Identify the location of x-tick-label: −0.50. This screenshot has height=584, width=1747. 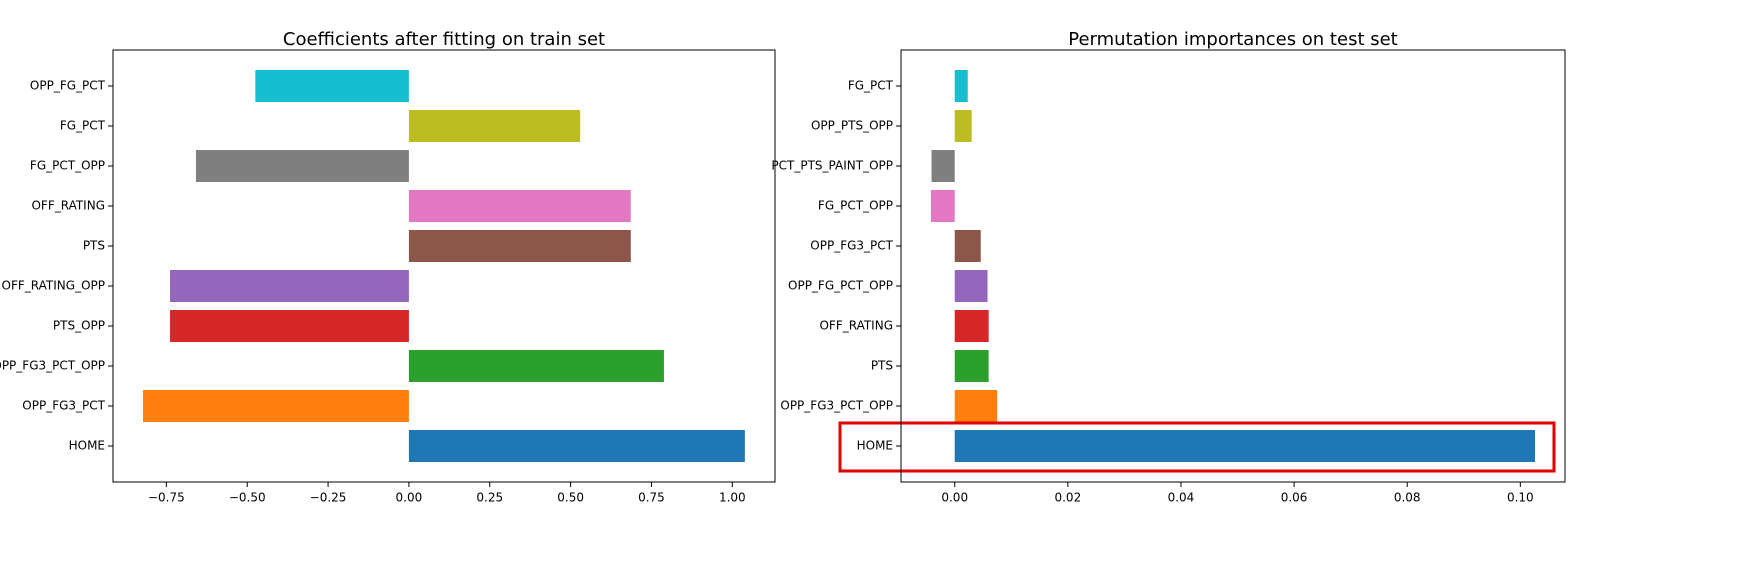
(247, 498).